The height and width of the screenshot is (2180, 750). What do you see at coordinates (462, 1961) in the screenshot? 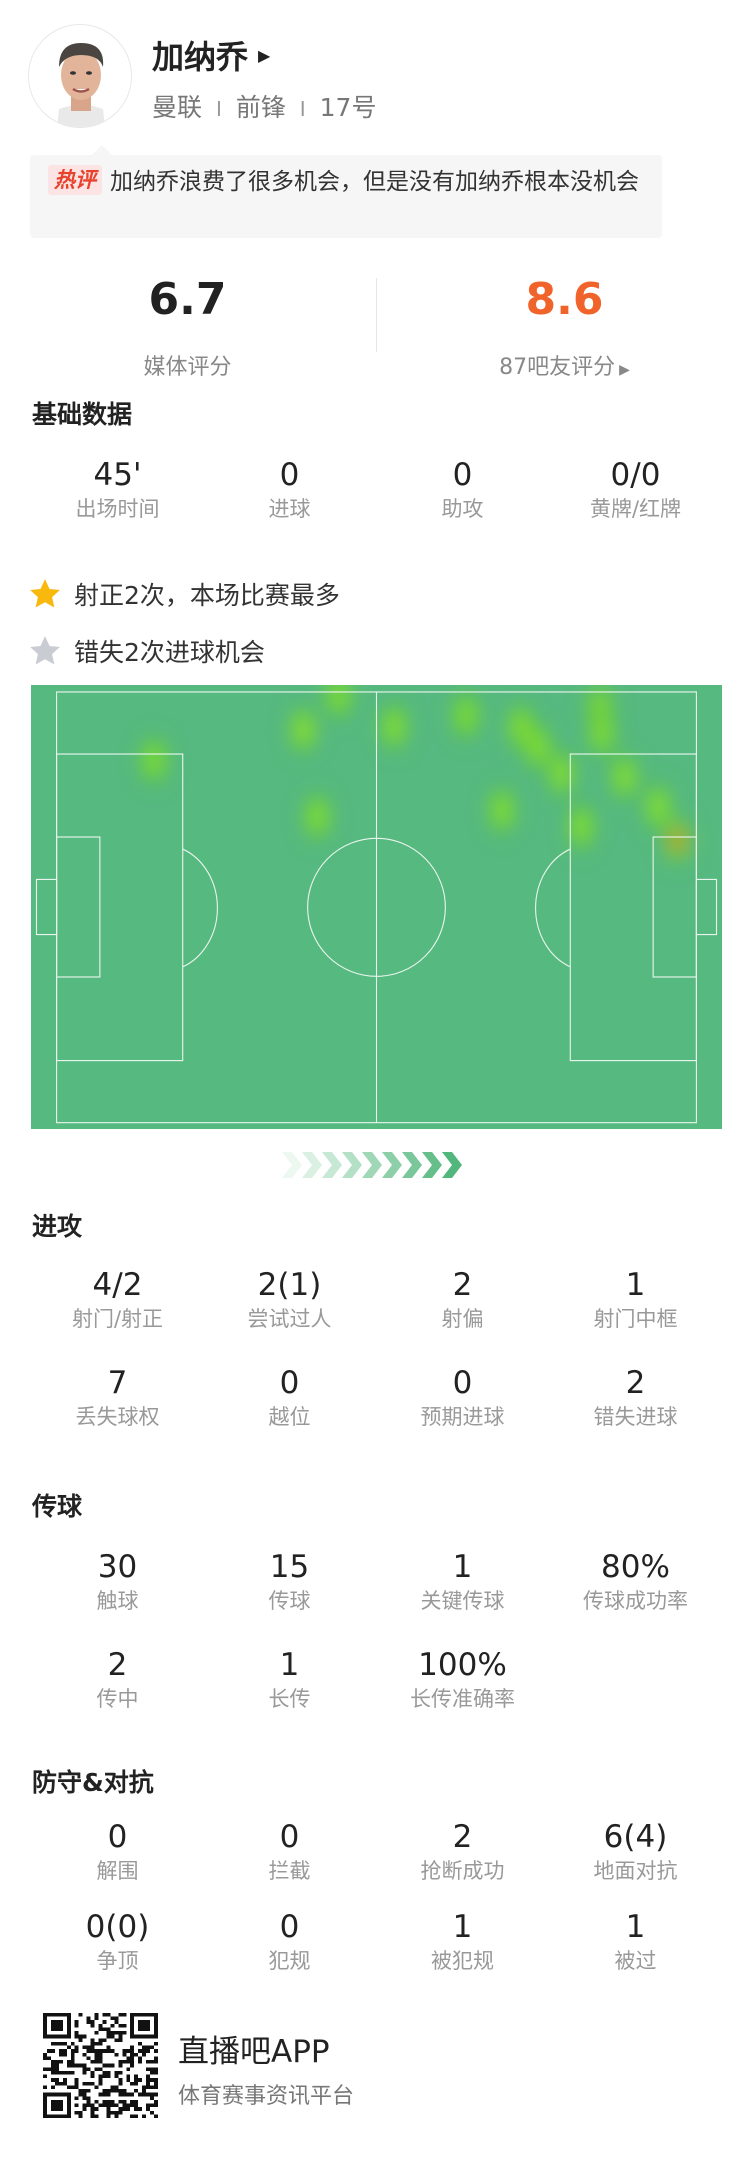
I see `stat-label: 被犯规` at bounding box center [462, 1961].